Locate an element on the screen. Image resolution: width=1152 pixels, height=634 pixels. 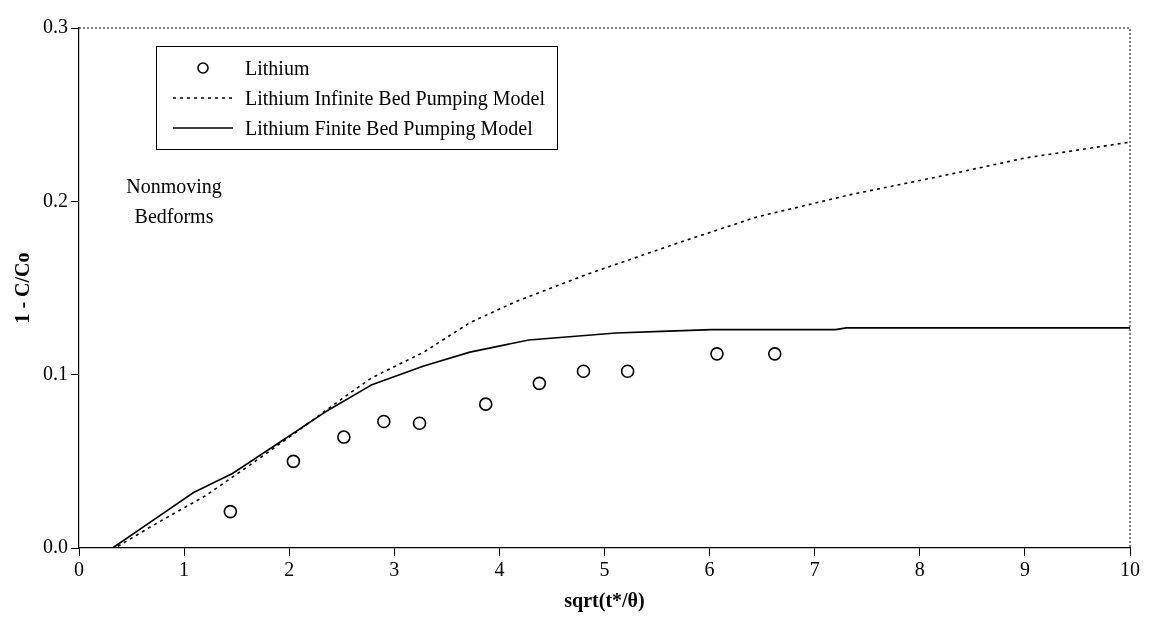
y-tick-label: 0.1 is located at coordinates (55, 372).